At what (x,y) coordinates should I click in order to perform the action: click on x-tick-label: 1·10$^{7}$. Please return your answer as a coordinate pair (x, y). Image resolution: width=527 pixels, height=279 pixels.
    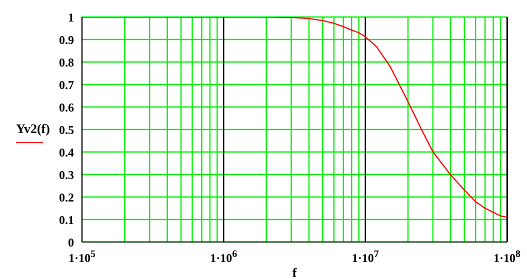
    Looking at the image, I should click on (365, 256).